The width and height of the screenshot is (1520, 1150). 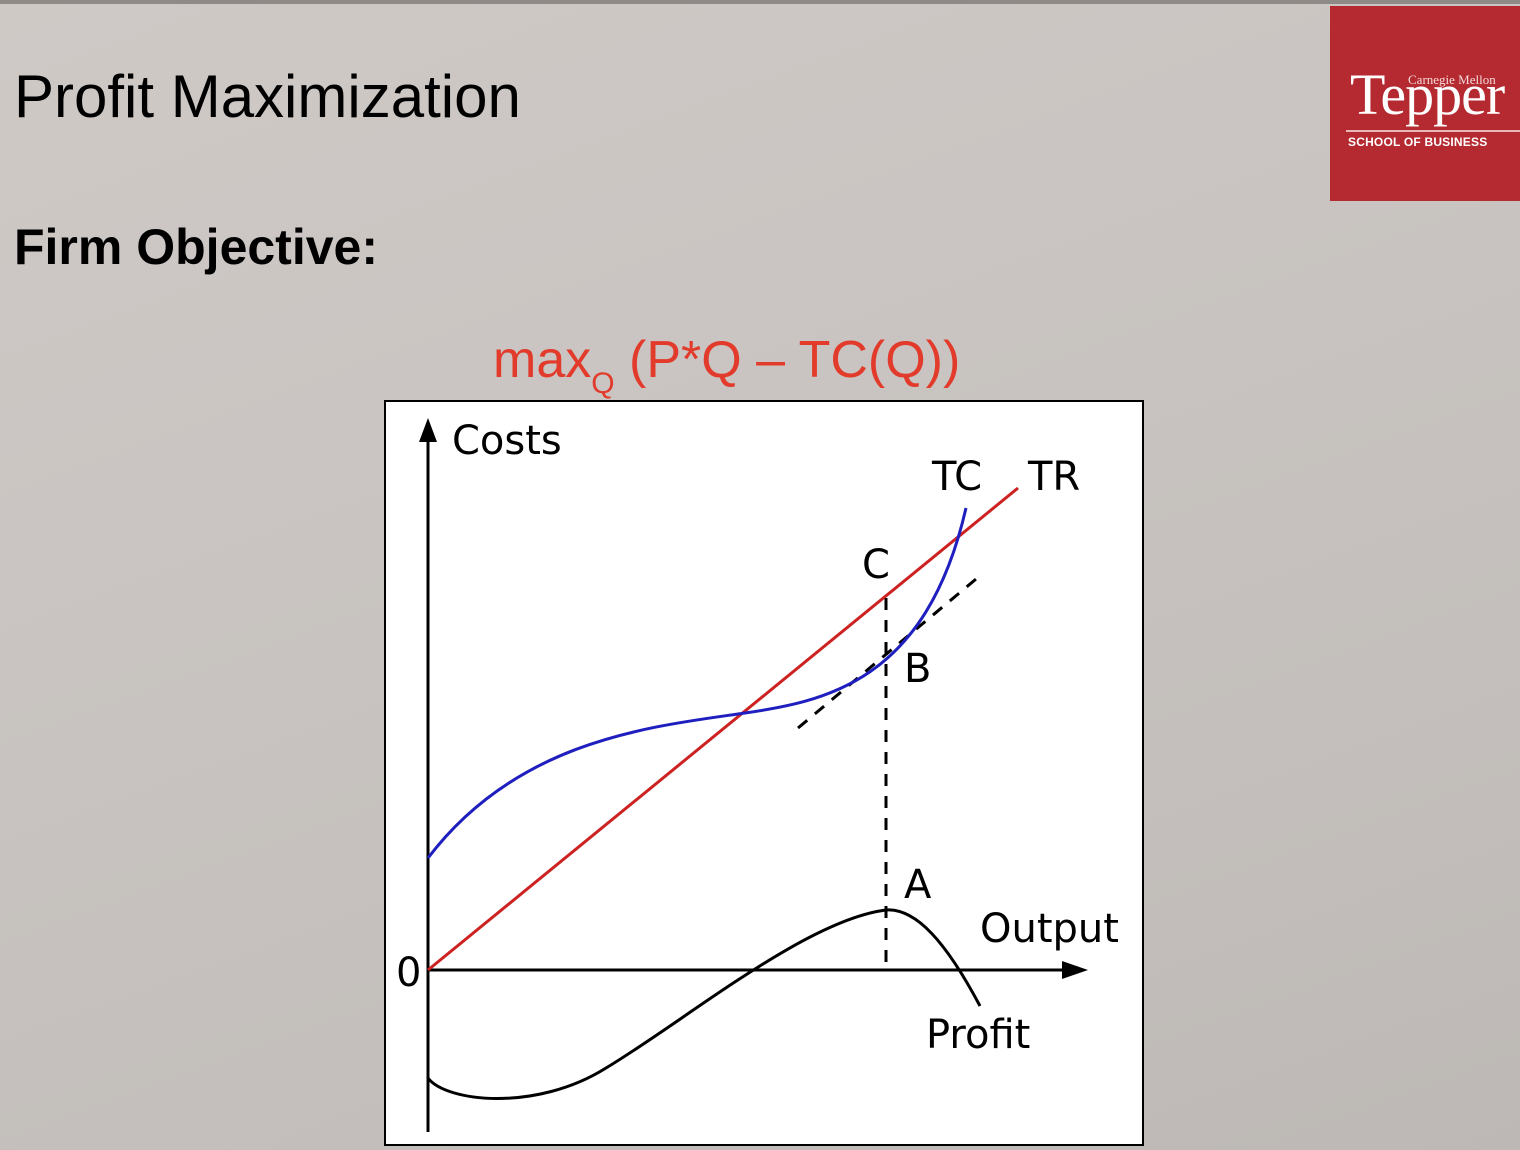 I want to click on point-c-label: C, so click(x=876, y=565).